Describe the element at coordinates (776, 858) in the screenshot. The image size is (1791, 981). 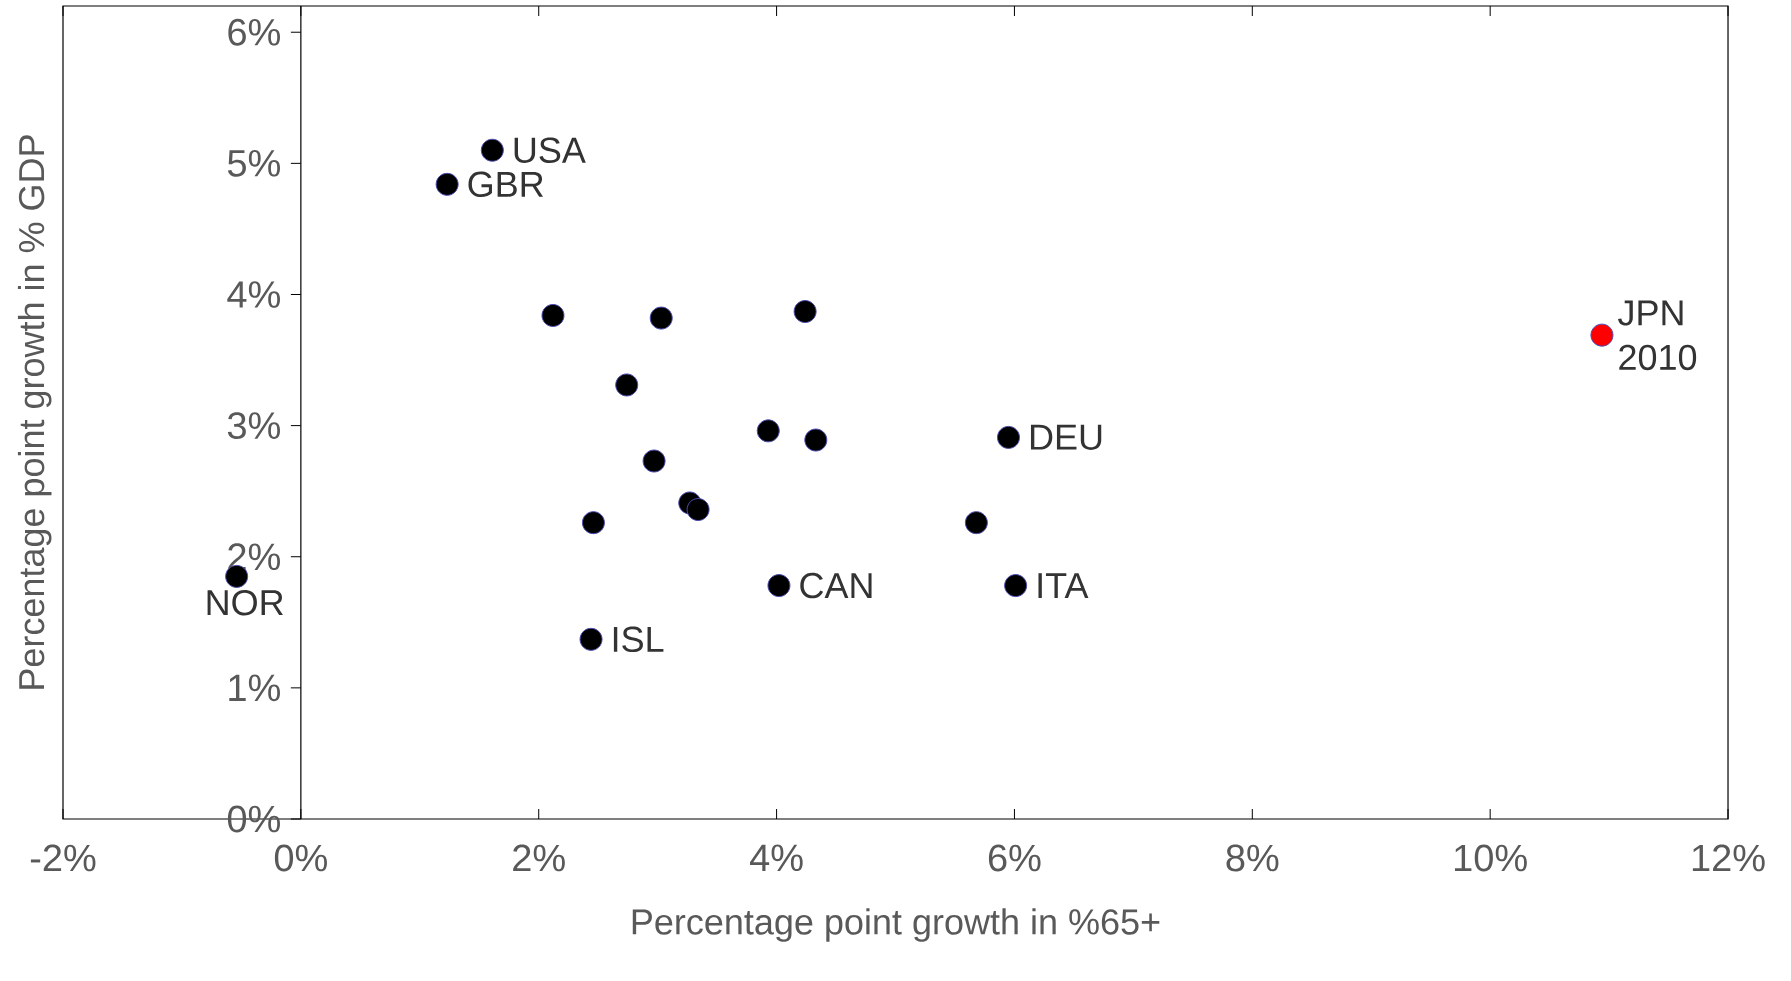
I see `x-tick-label: 4%` at that location.